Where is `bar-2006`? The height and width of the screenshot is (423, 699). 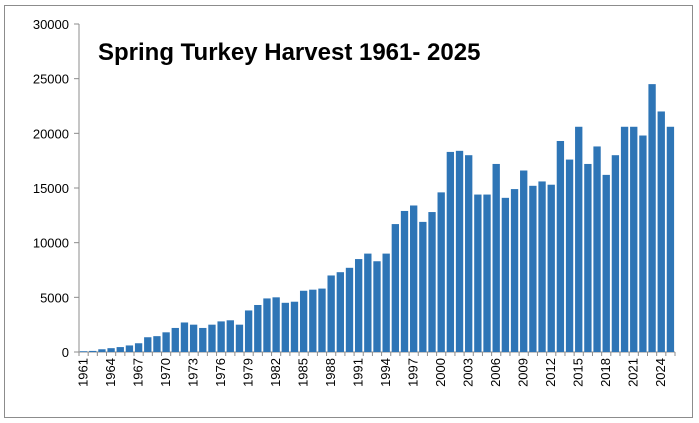
bar-2006 is located at coordinates (496, 257).